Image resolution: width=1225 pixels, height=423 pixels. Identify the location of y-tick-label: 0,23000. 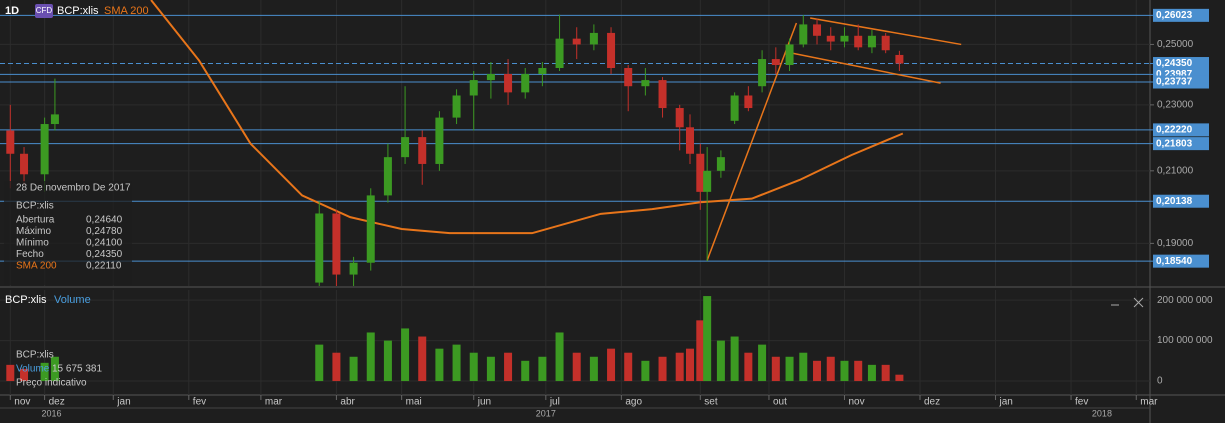
(1175, 105).